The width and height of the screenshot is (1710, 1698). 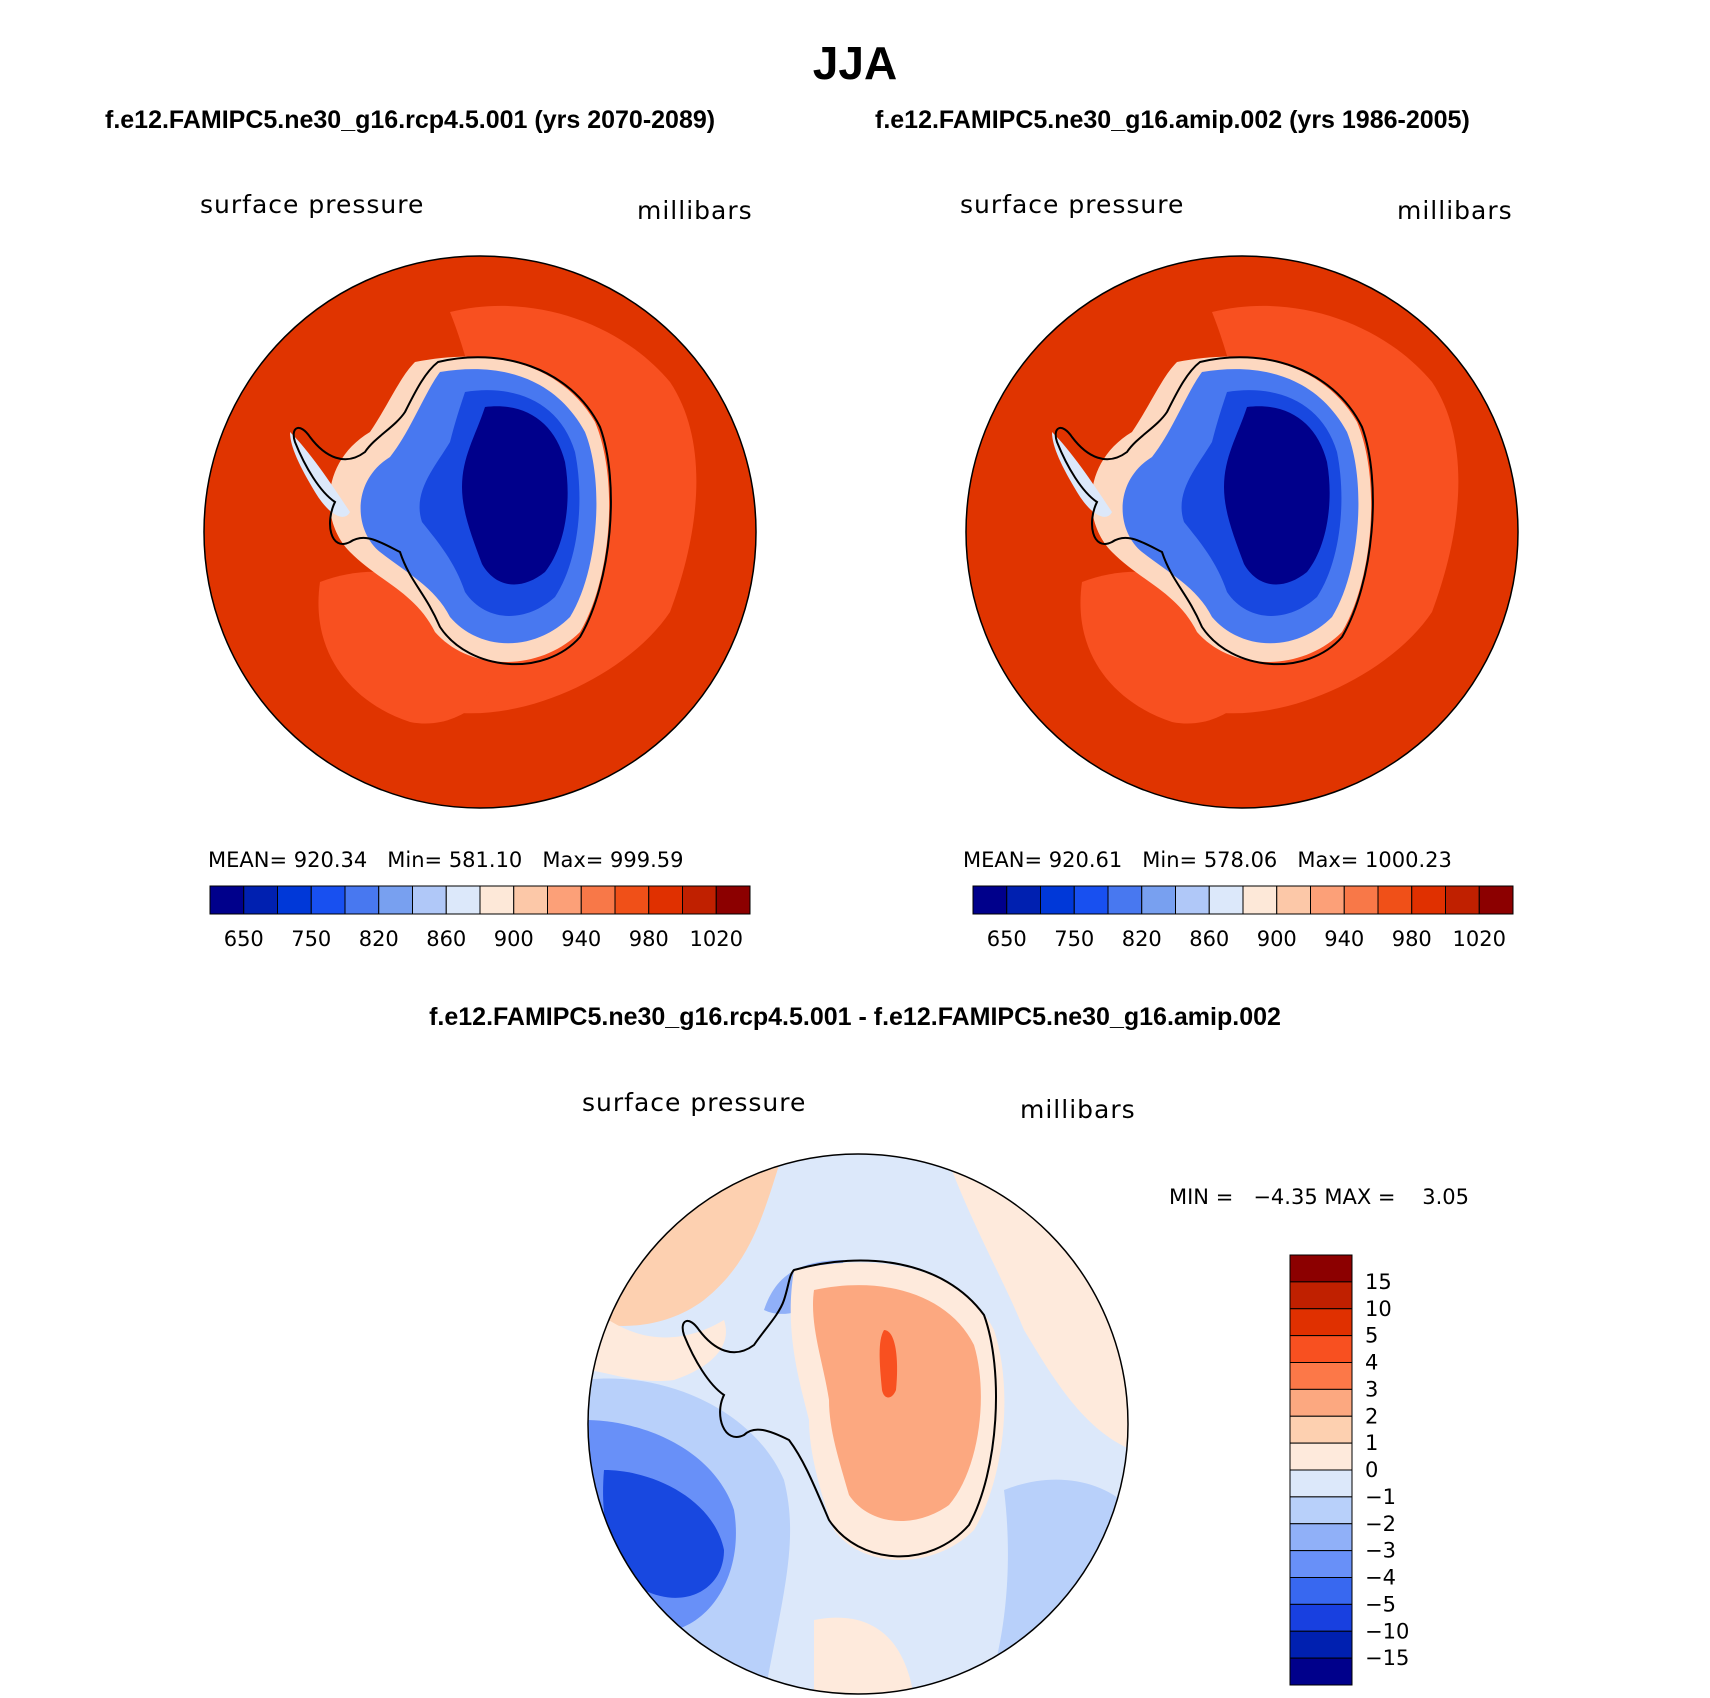 I want to click on panel1-colorbar-tick-label-0: 650, so click(x=244, y=939).